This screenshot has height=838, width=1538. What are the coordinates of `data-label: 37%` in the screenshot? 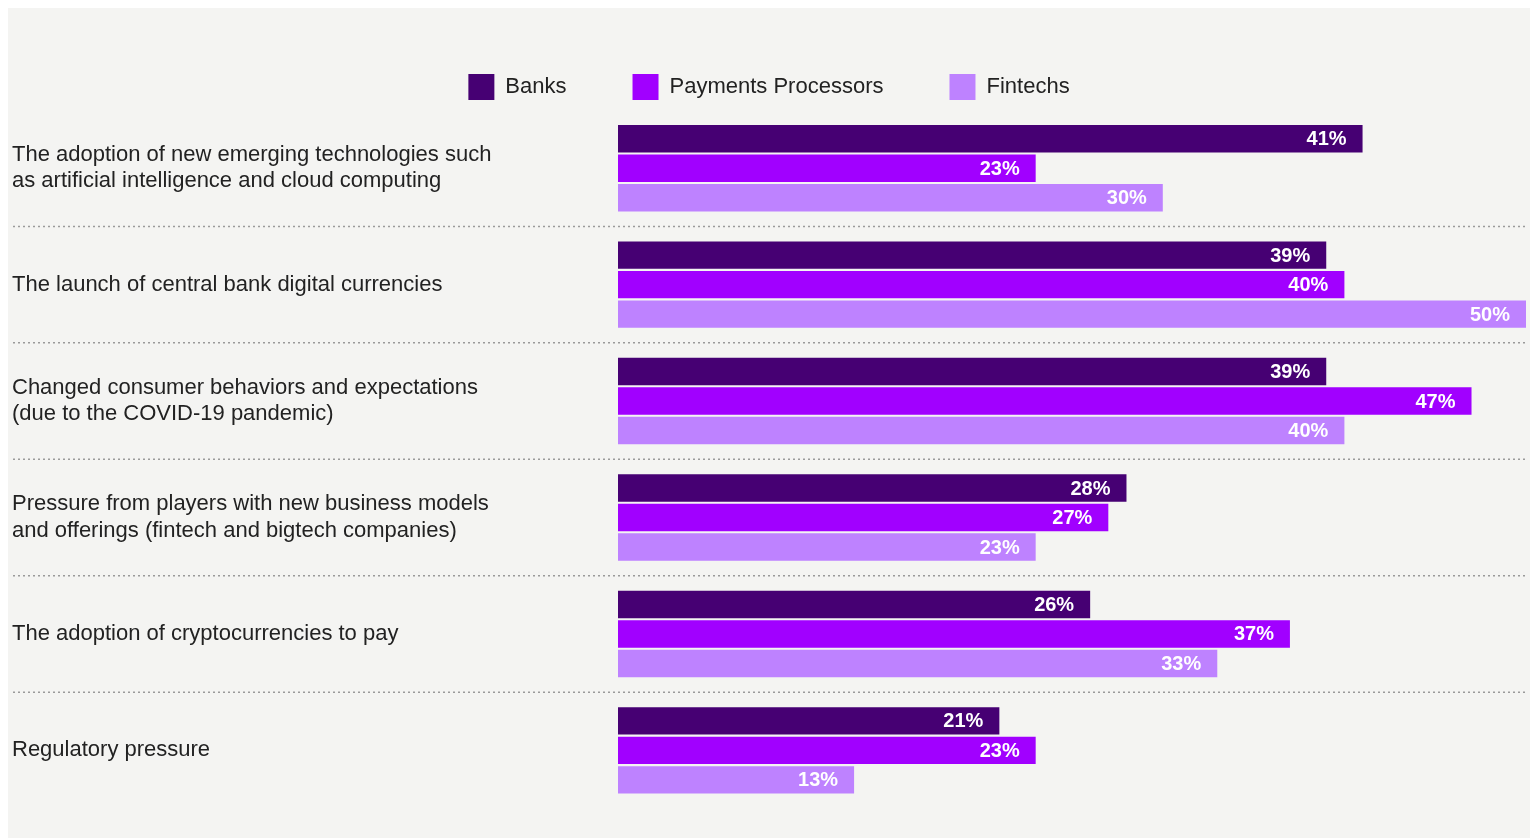 It's located at (1254, 633).